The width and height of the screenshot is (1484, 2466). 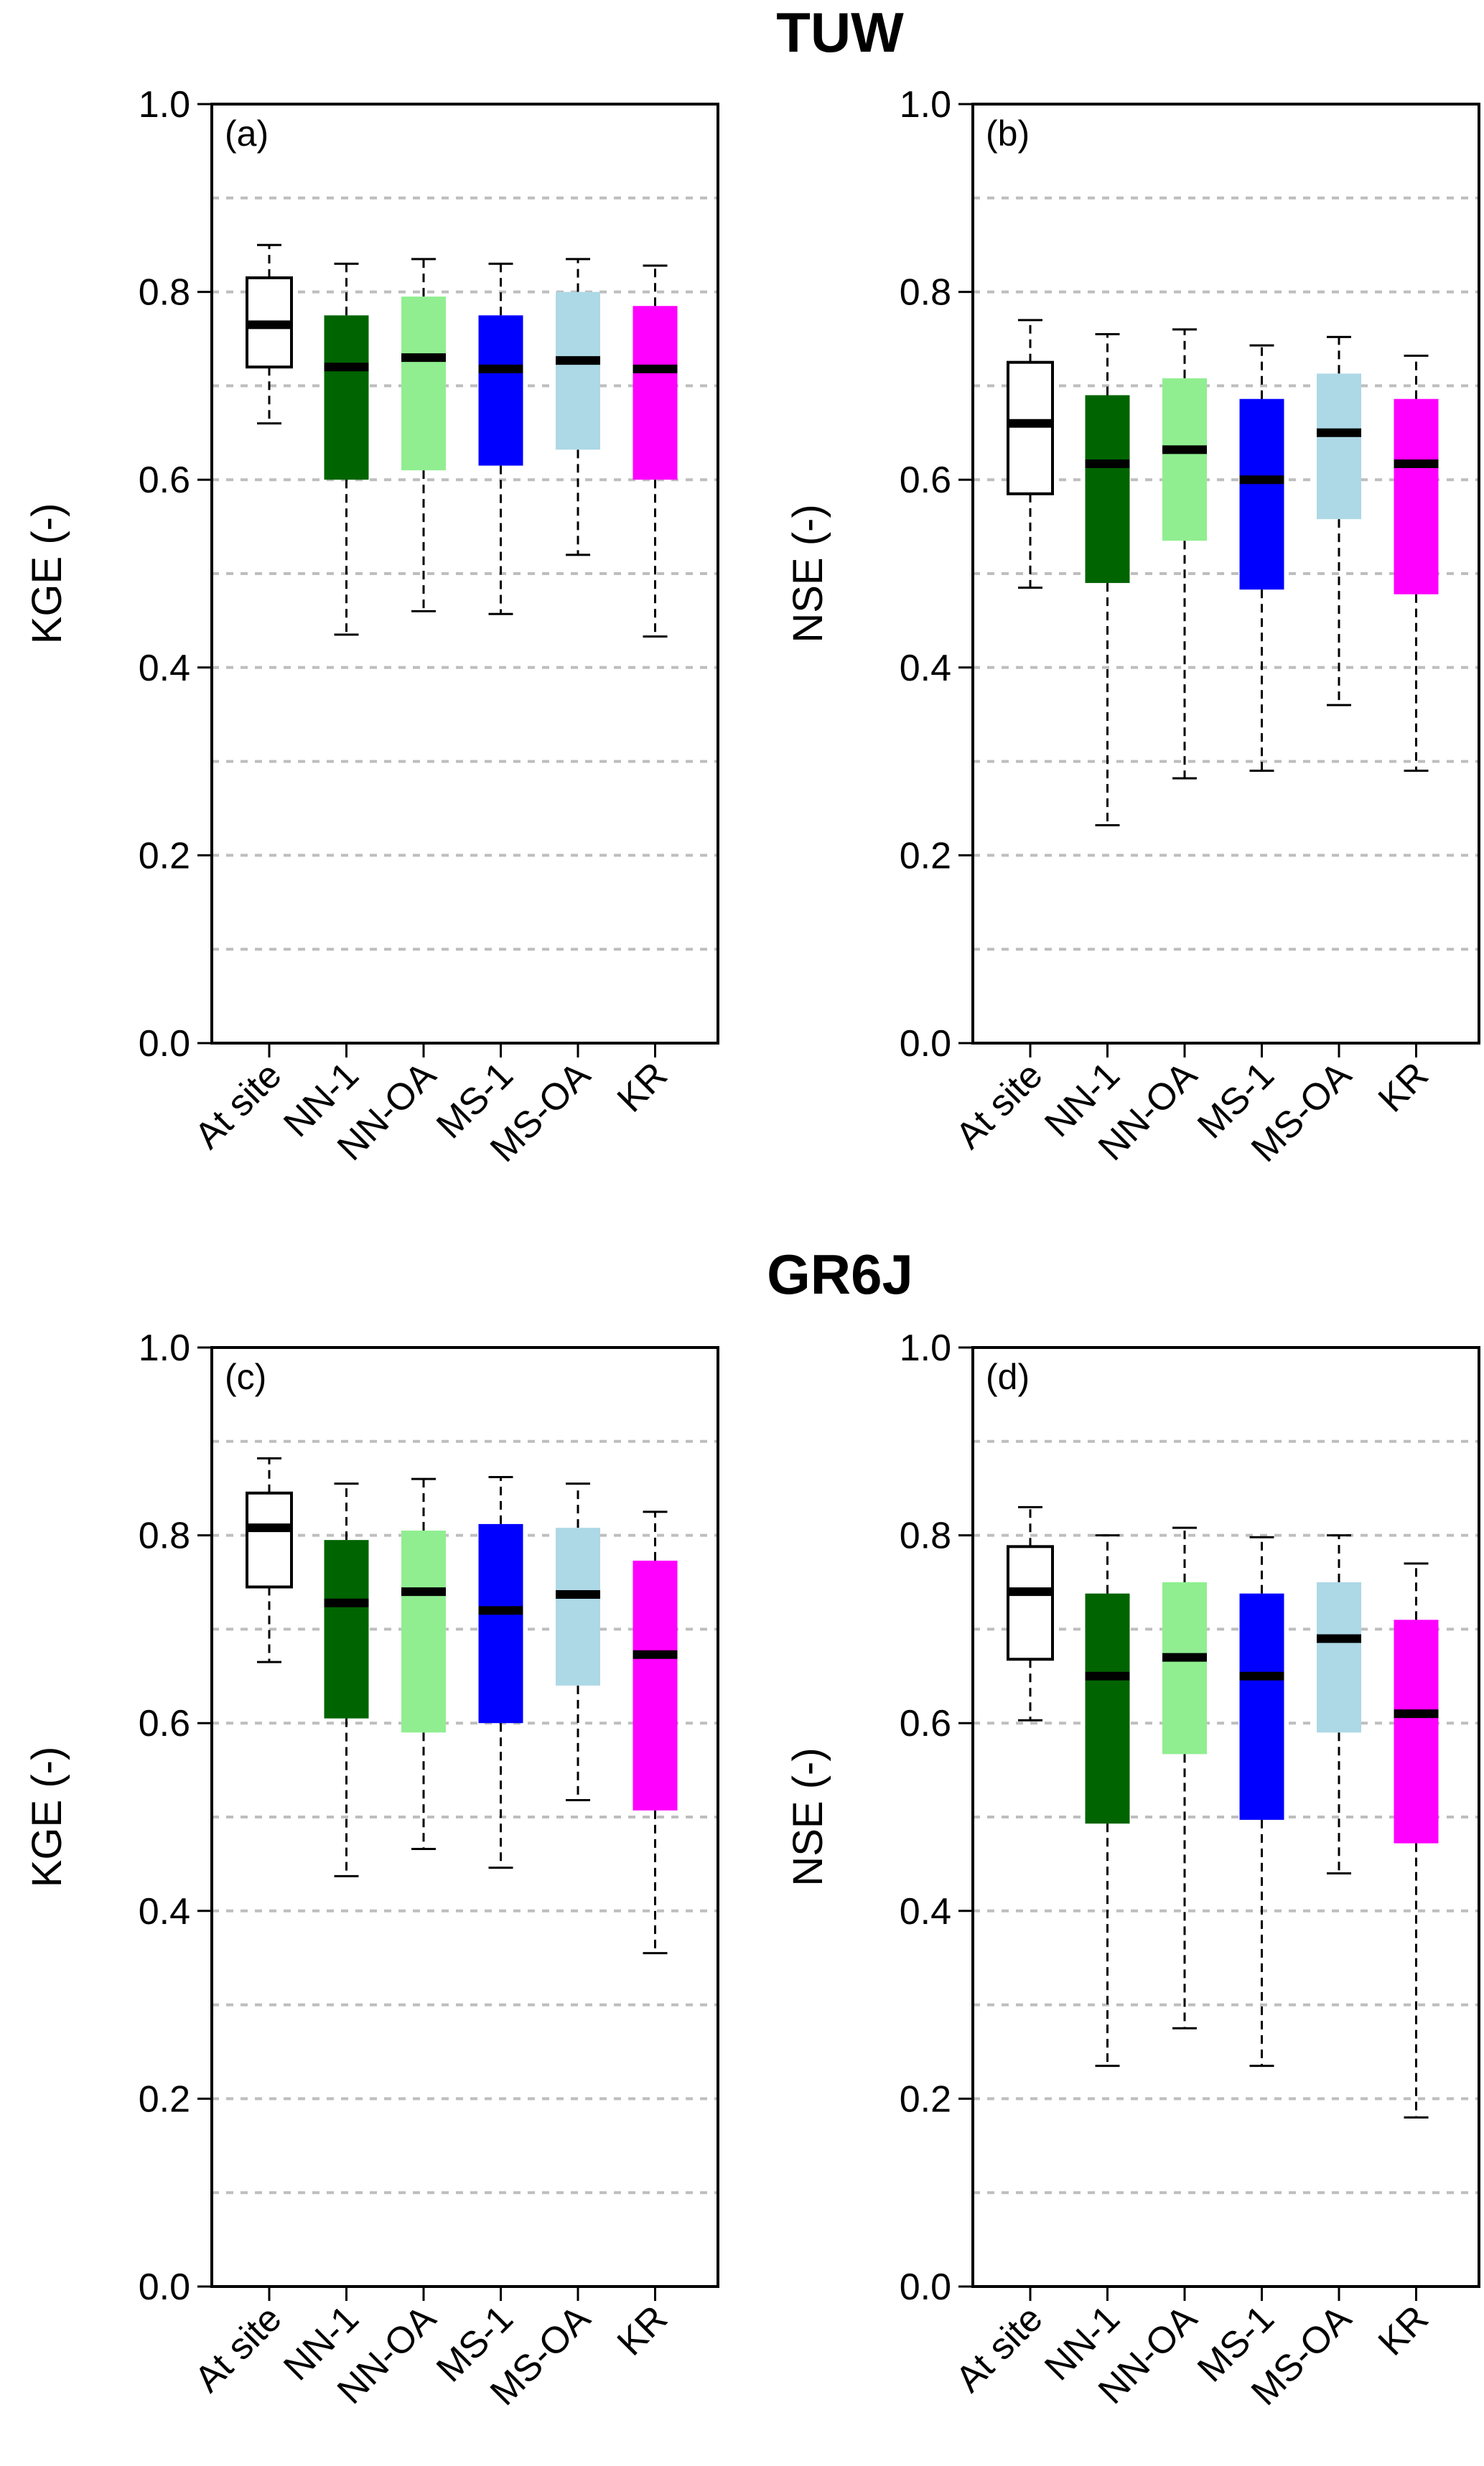 What do you see at coordinates (1008, 1377) in the screenshot?
I see `panel-label: (d)` at bounding box center [1008, 1377].